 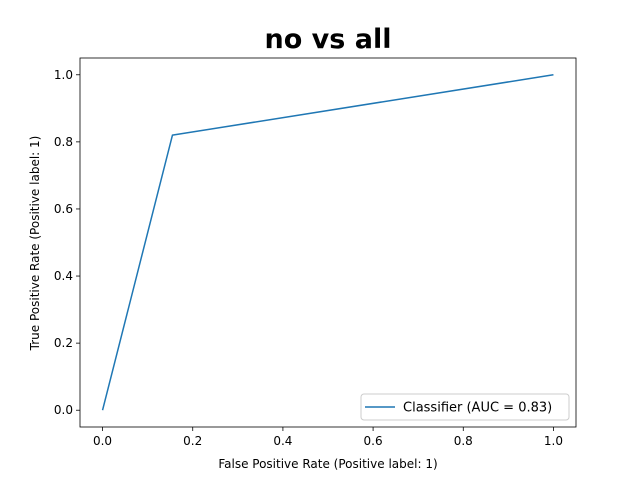 I want to click on x-axis: 0.0 0.2 0.4 0.6 0.8 1.0, so click(x=328, y=437).